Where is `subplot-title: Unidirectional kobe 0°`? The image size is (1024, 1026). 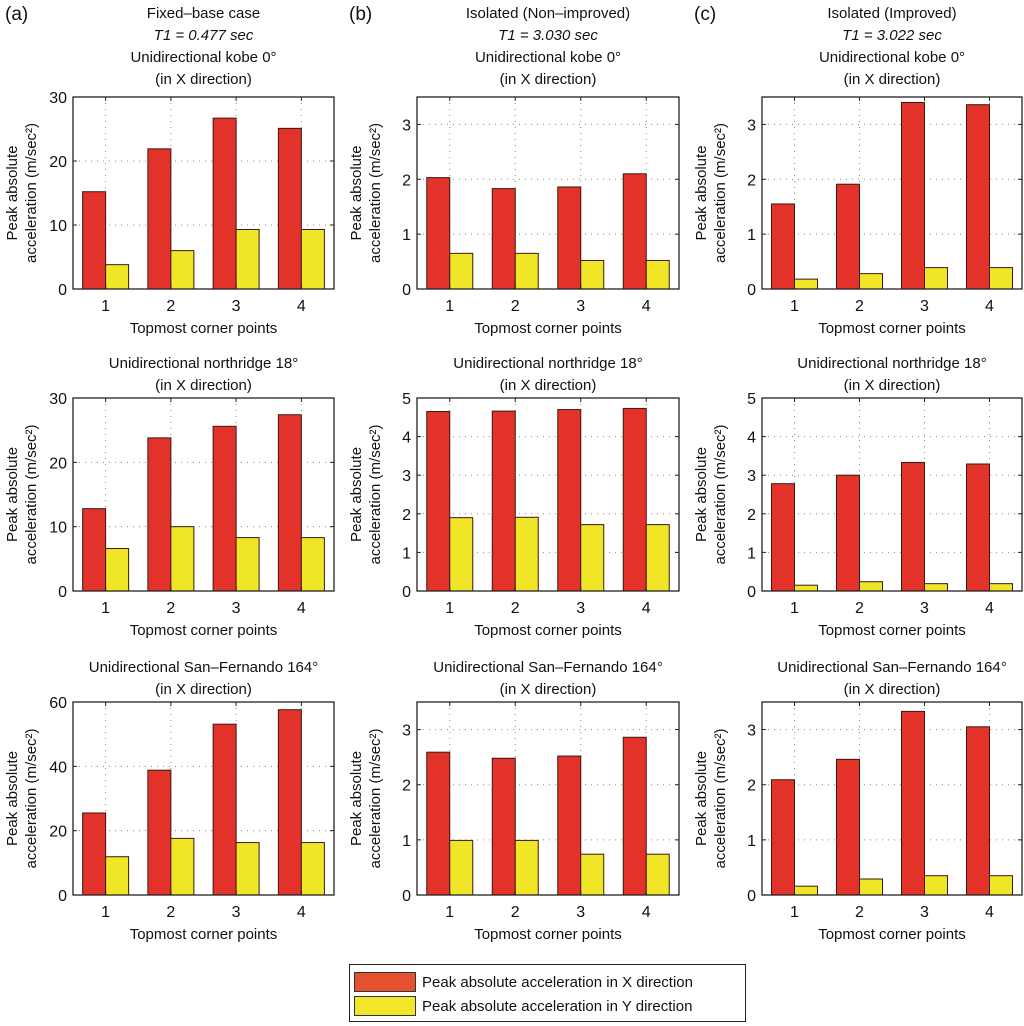
subplot-title: Unidirectional kobe 0° is located at coordinates (203, 57).